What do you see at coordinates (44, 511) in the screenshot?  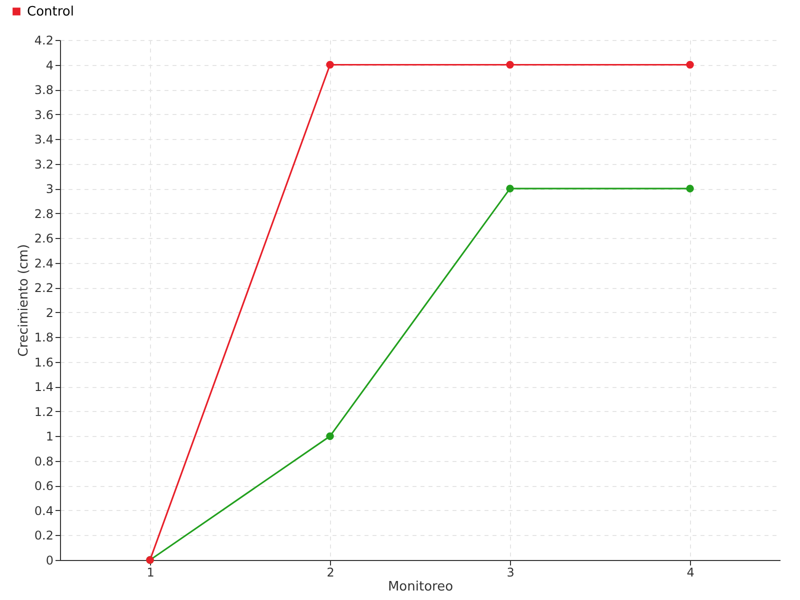 I see `y-tick-label: 0.4` at bounding box center [44, 511].